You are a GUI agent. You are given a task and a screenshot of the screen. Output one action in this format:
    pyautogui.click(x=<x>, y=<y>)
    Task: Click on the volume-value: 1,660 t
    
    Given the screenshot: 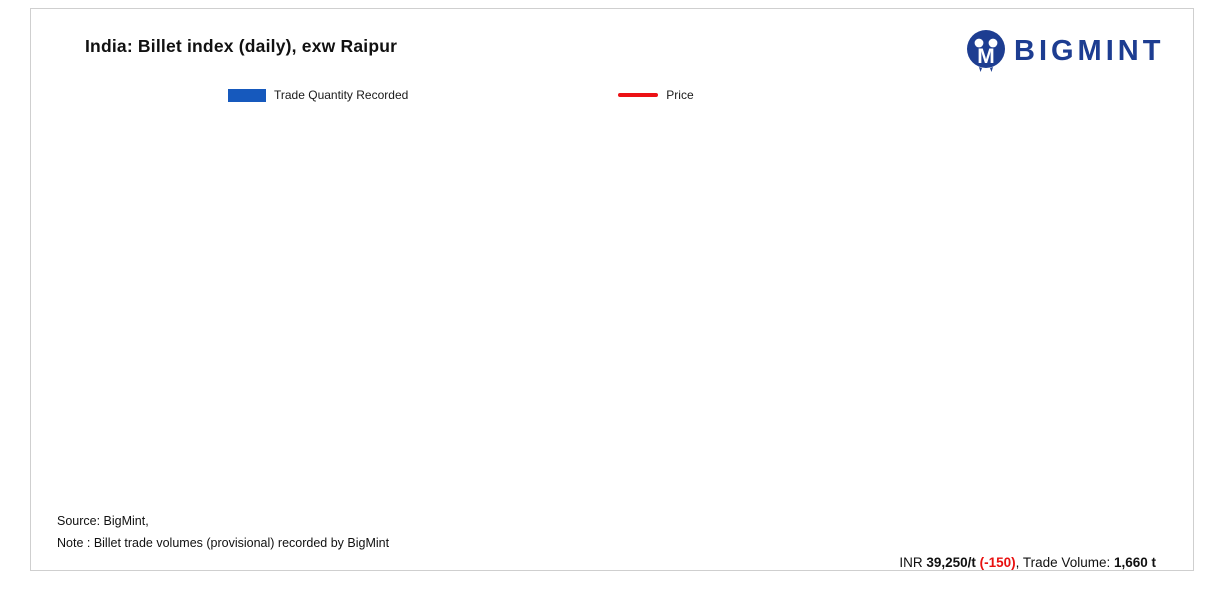 What is the action you would take?
    pyautogui.click(x=1134, y=562)
    